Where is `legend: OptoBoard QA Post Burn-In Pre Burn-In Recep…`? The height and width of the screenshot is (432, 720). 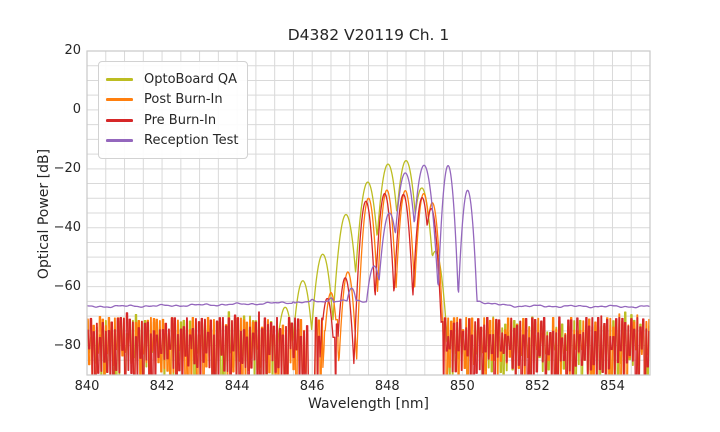 legend: OptoBoard QA Post Burn-In Pre Burn-In Recep… is located at coordinates (173, 110).